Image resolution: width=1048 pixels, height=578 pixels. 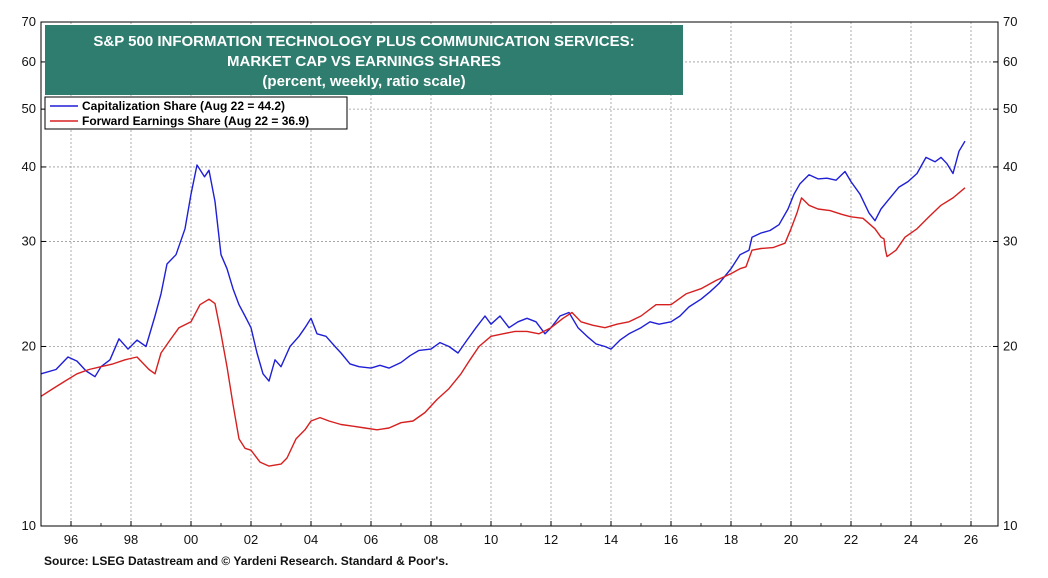 What do you see at coordinates (1010, 525) in the screenshot?
I see `y-tick-label-right: 10` at bounding box center [1010, 525].